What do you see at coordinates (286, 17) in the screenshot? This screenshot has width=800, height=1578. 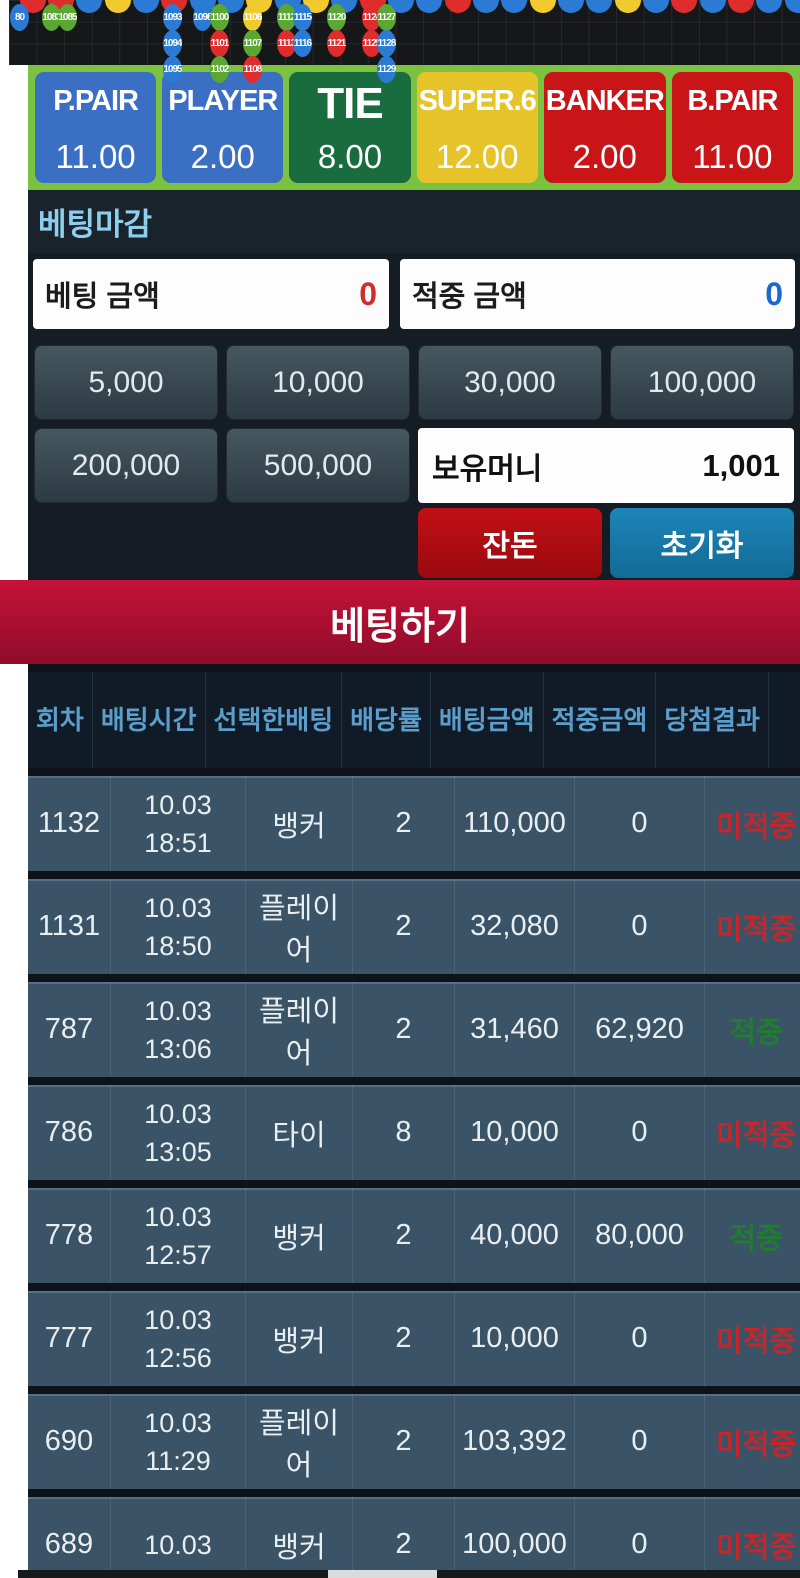 I see `roadmap-cell: 1112` at bounding box center [286, 17].